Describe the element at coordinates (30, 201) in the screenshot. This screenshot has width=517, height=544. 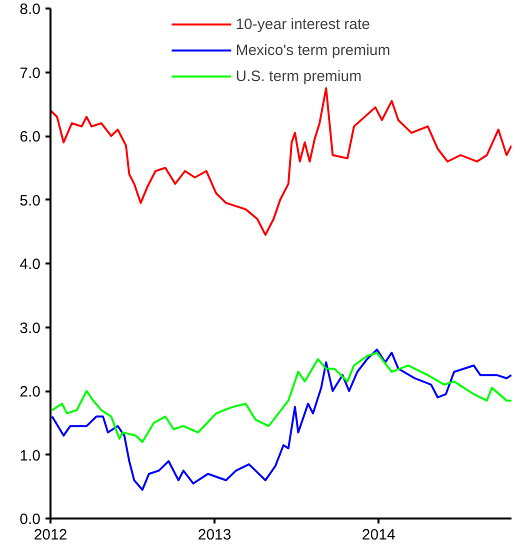
I see `y-tick-label: 5.0` at that location.